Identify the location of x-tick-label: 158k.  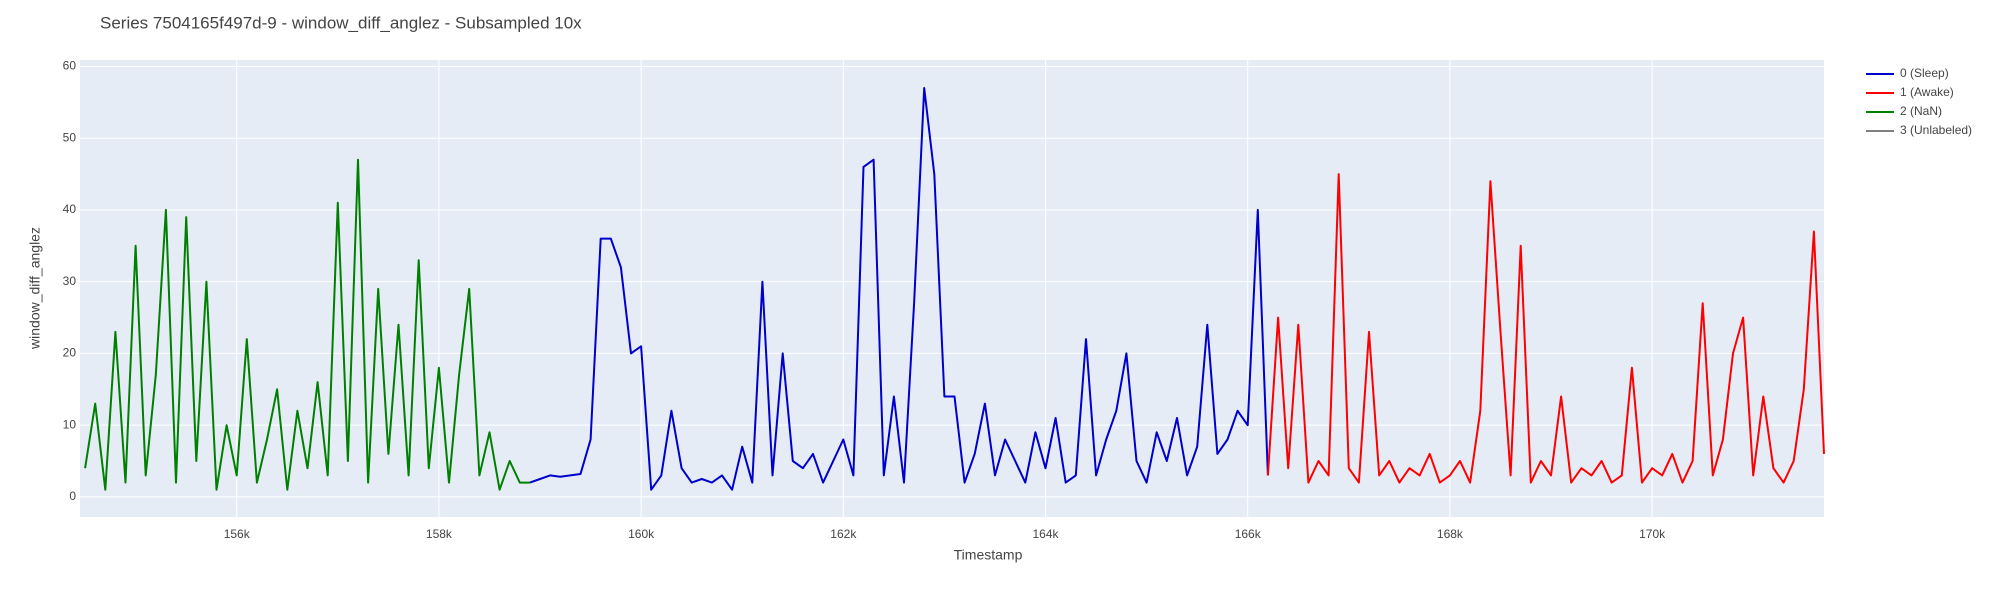
(439, 534).